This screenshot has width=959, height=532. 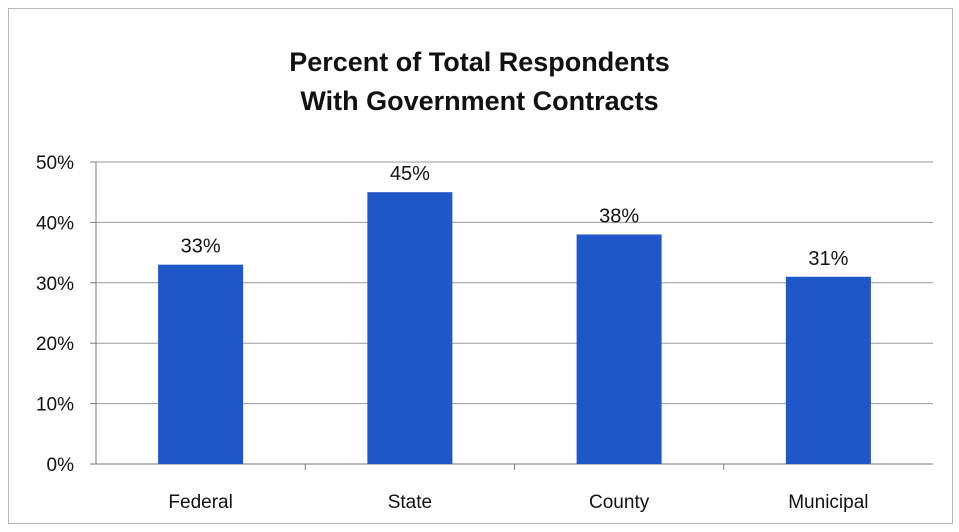 What do you see at coordinates (55, 314) in the screenshot?
I see `y-tick-labels: 0% 10% 20% 30% 40% 50%` at bounding box center [55, 314].